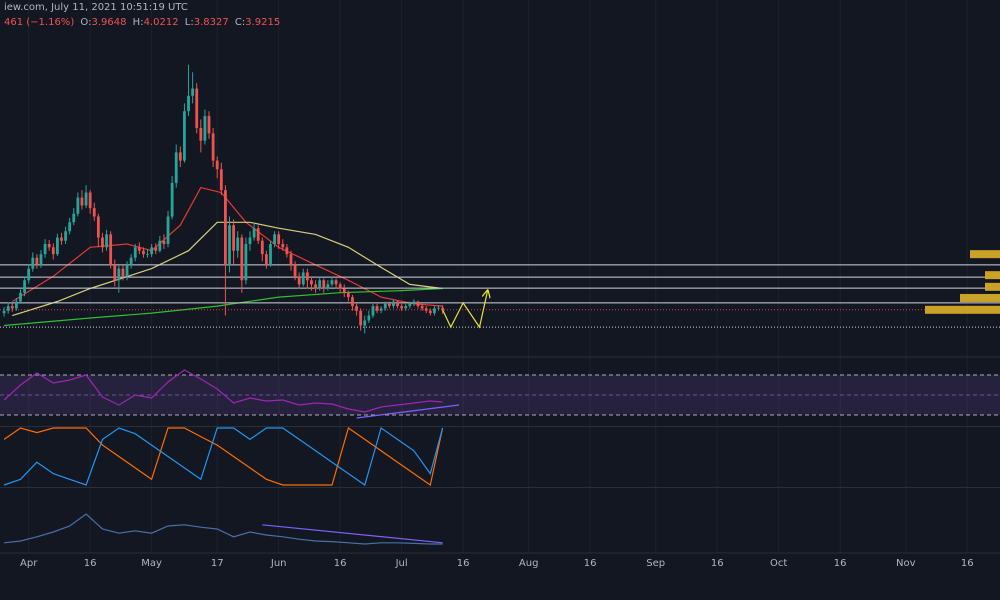  Describe the element at coordinates (352, 534) in the screenshot. I see `trend-line` at that location.